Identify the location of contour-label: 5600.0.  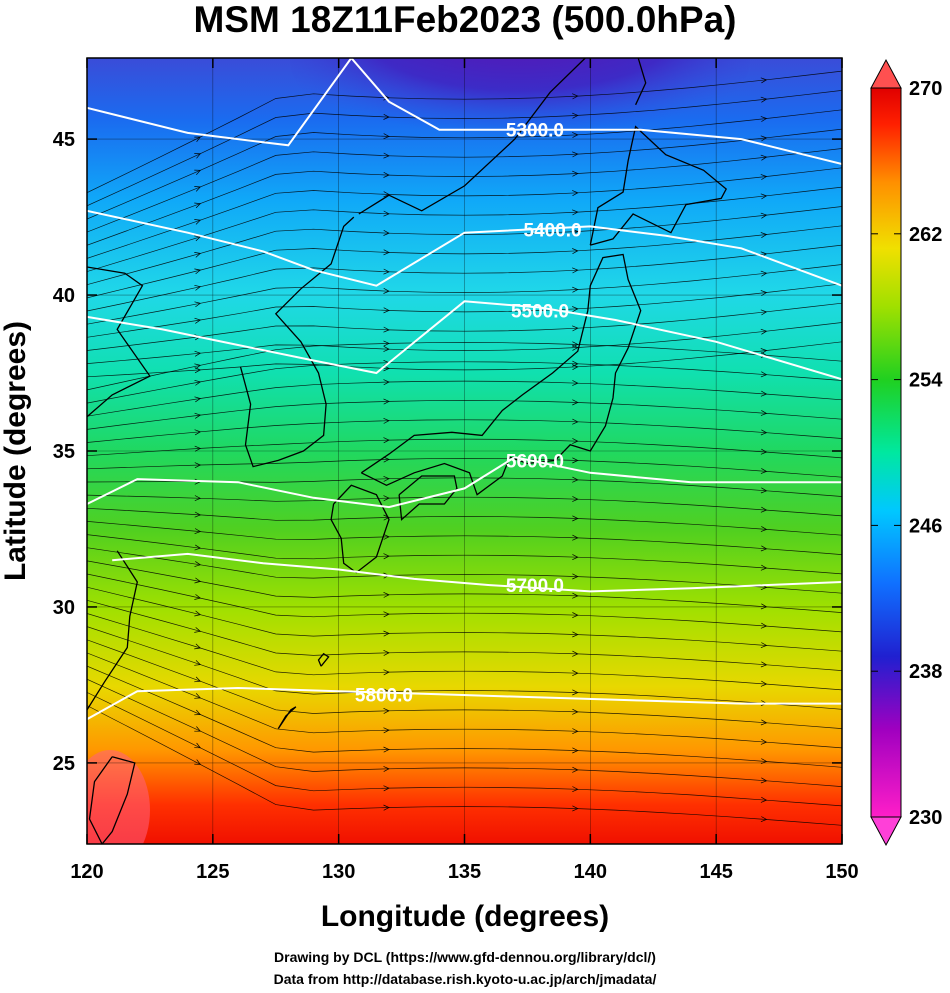
(535, 461).